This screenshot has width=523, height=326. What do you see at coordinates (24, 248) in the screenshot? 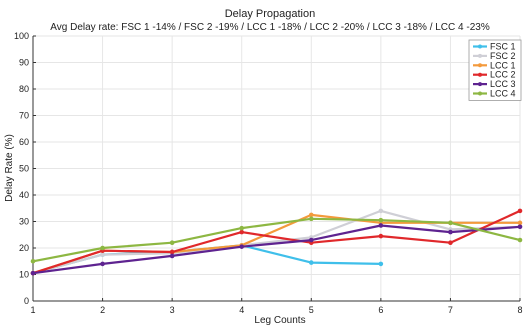
I see `y-tick-label: 20` at bounding box center [24, 248].